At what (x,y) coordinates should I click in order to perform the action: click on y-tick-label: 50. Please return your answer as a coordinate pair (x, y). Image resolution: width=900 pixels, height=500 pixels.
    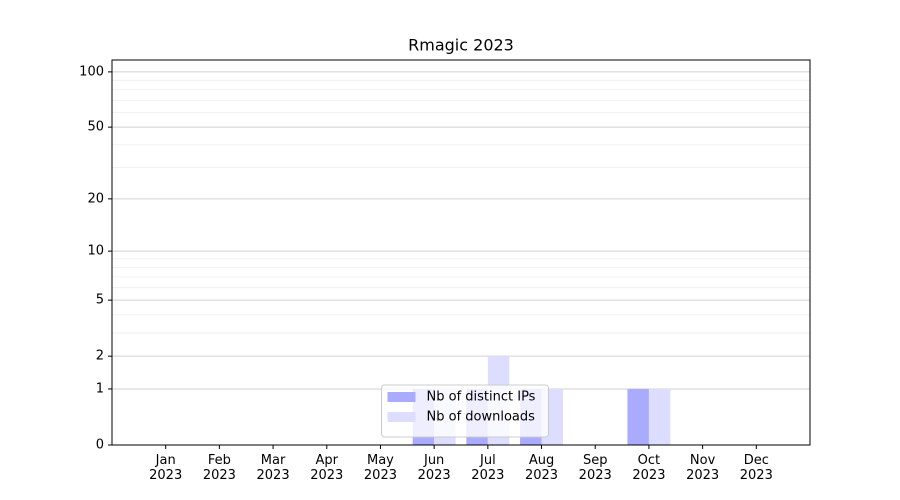
    Looking at the image, I should click on (95, 127).